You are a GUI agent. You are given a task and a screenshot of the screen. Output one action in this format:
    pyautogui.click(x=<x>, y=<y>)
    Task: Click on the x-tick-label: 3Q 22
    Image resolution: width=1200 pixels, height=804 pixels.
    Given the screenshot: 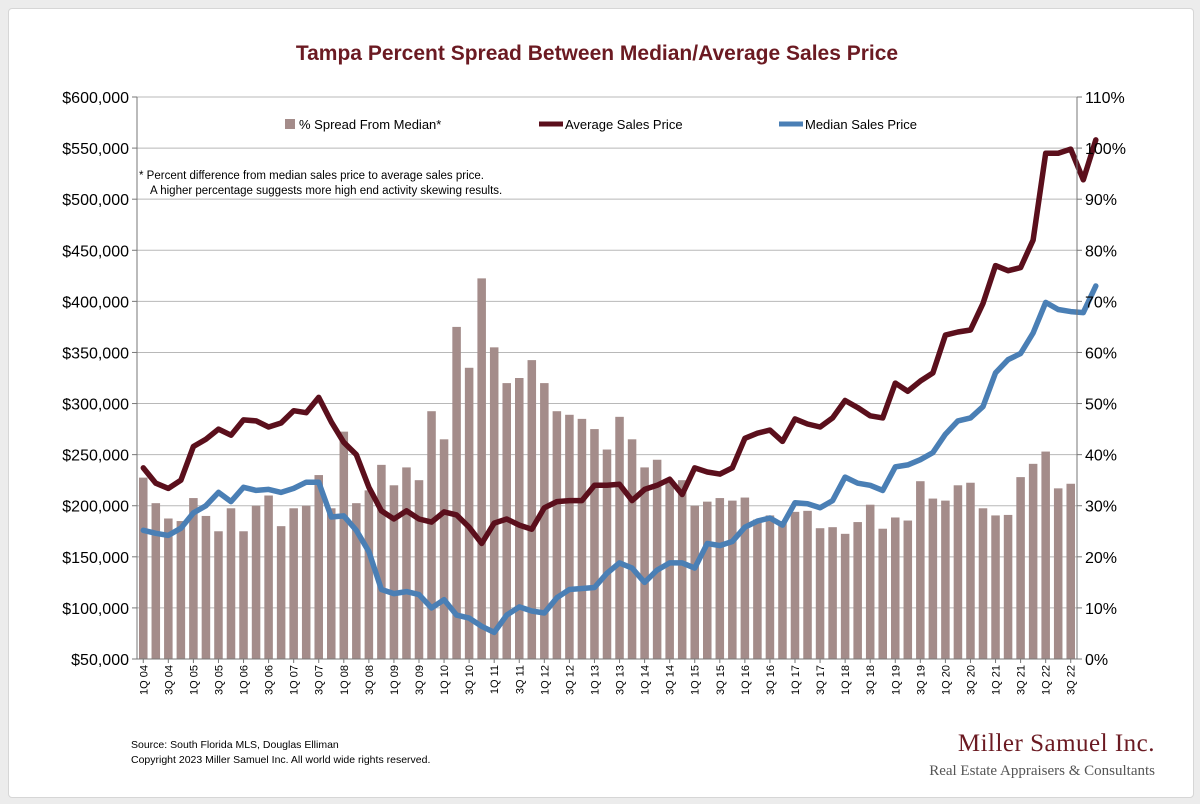 What is the action you would take?
    pyautogui.click(x=1072, y=680)
    